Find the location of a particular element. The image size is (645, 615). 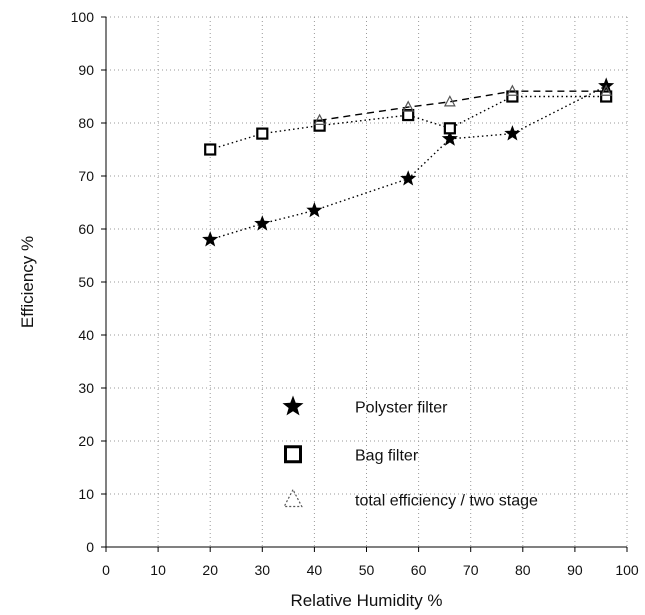

x-tick-label: 30 is located at coordinates (263, 570).